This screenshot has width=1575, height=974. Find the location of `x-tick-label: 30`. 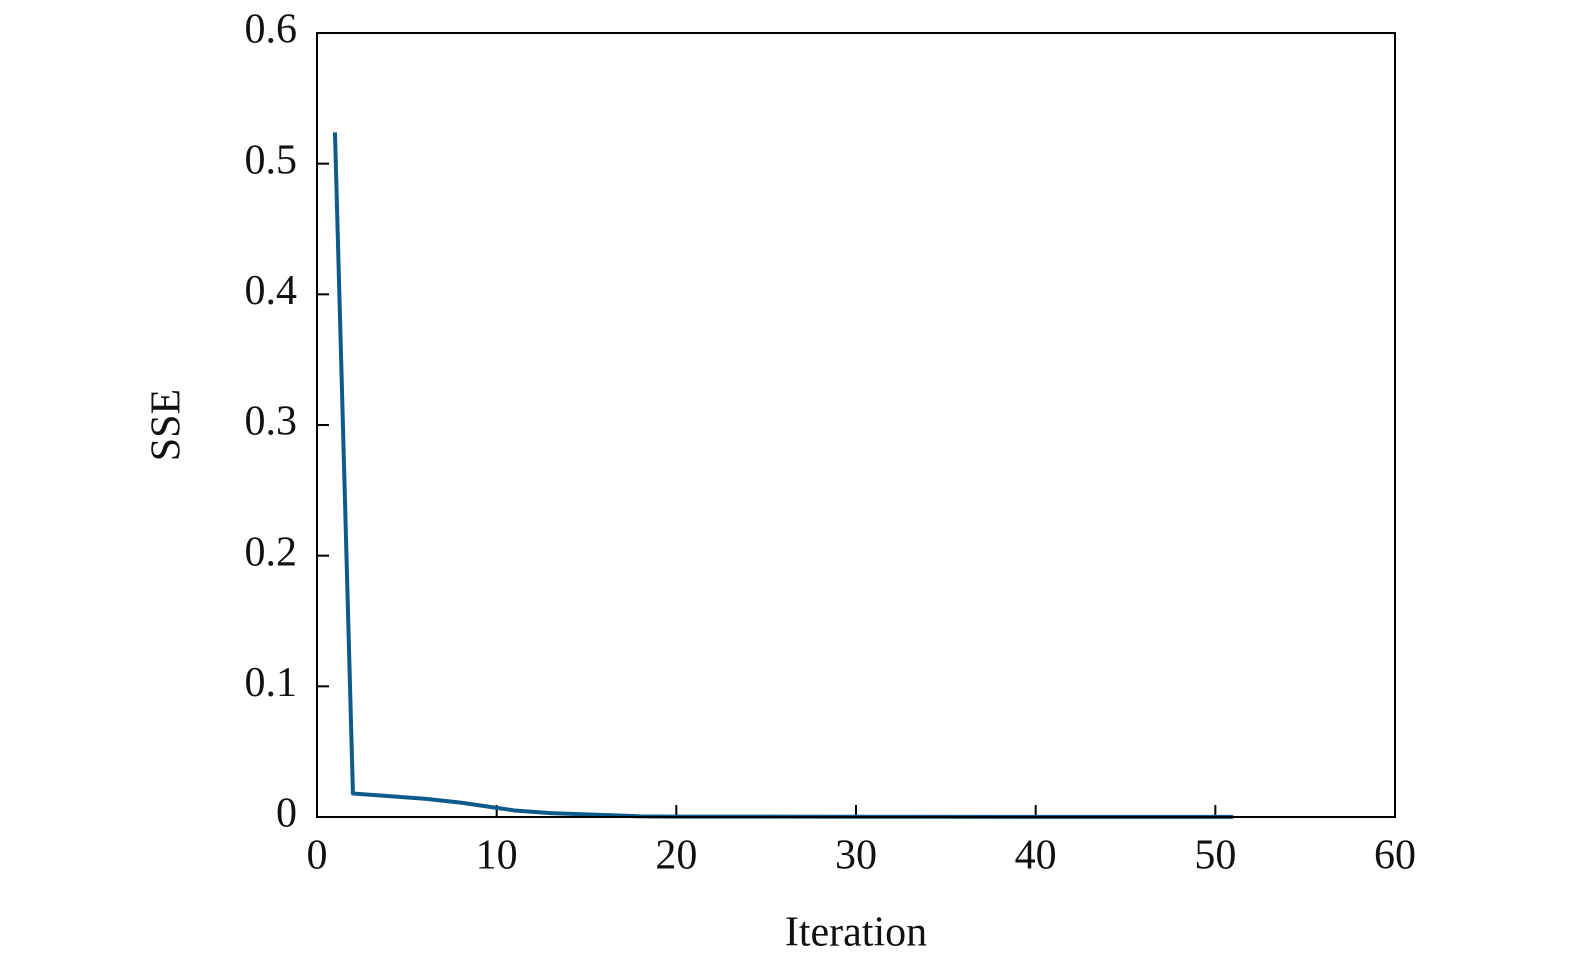

x-tick-label: 30 is located at coordinates (856, 856).